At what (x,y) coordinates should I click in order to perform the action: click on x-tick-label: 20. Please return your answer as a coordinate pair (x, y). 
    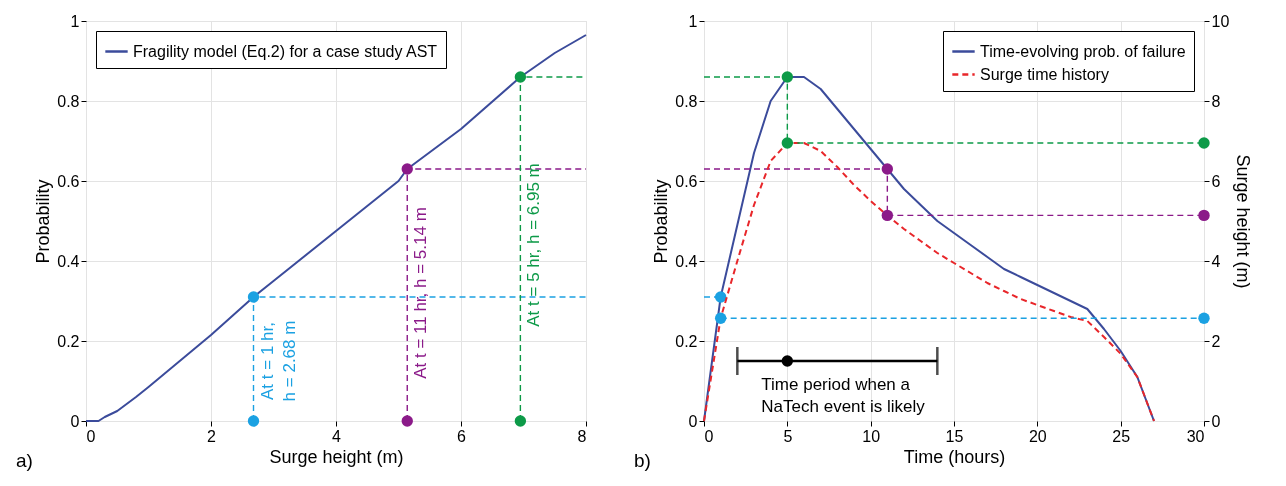
    Looking at the image, I should click on (1037, 436).